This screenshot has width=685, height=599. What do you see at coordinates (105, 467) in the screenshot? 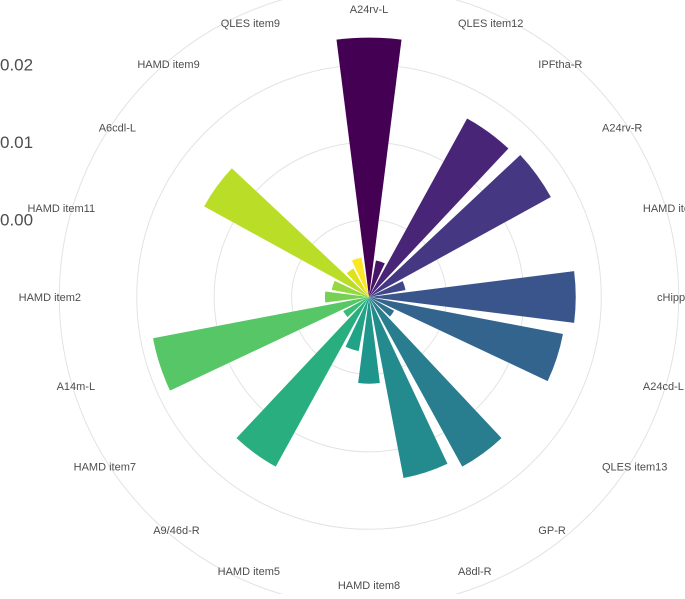
I see `category-label: HAMD item7` at bounding box center [105, 467].